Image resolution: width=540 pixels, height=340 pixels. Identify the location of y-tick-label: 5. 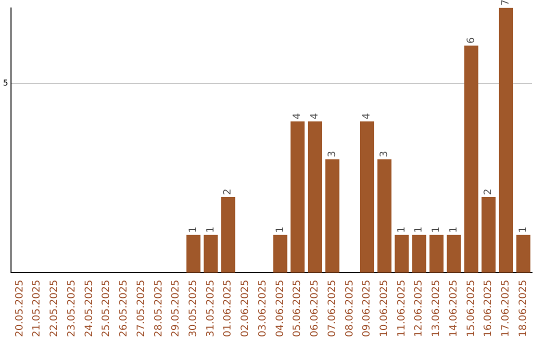
(5, 83).